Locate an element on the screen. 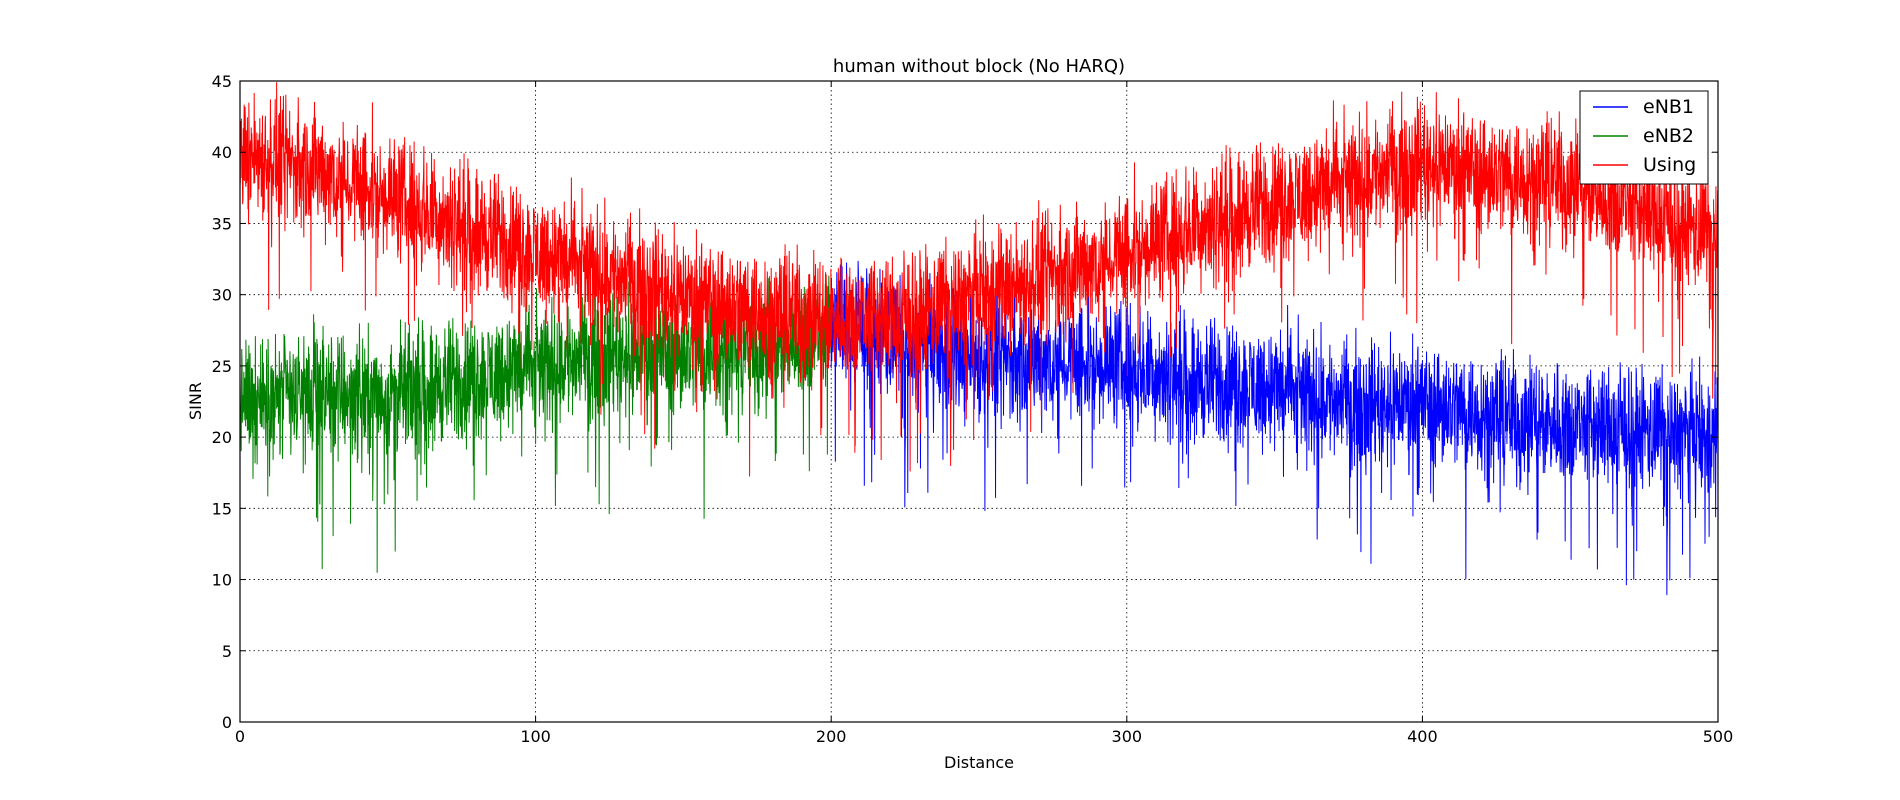  legend-label-enb2: eNB2 is located at coordinates (1668, 136).